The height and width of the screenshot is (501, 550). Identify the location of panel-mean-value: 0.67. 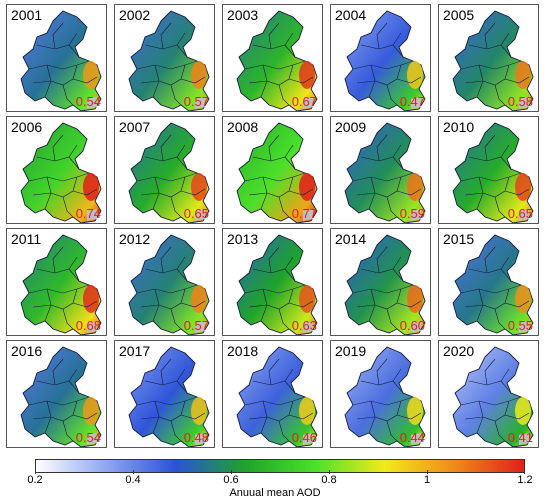
(304, 101).